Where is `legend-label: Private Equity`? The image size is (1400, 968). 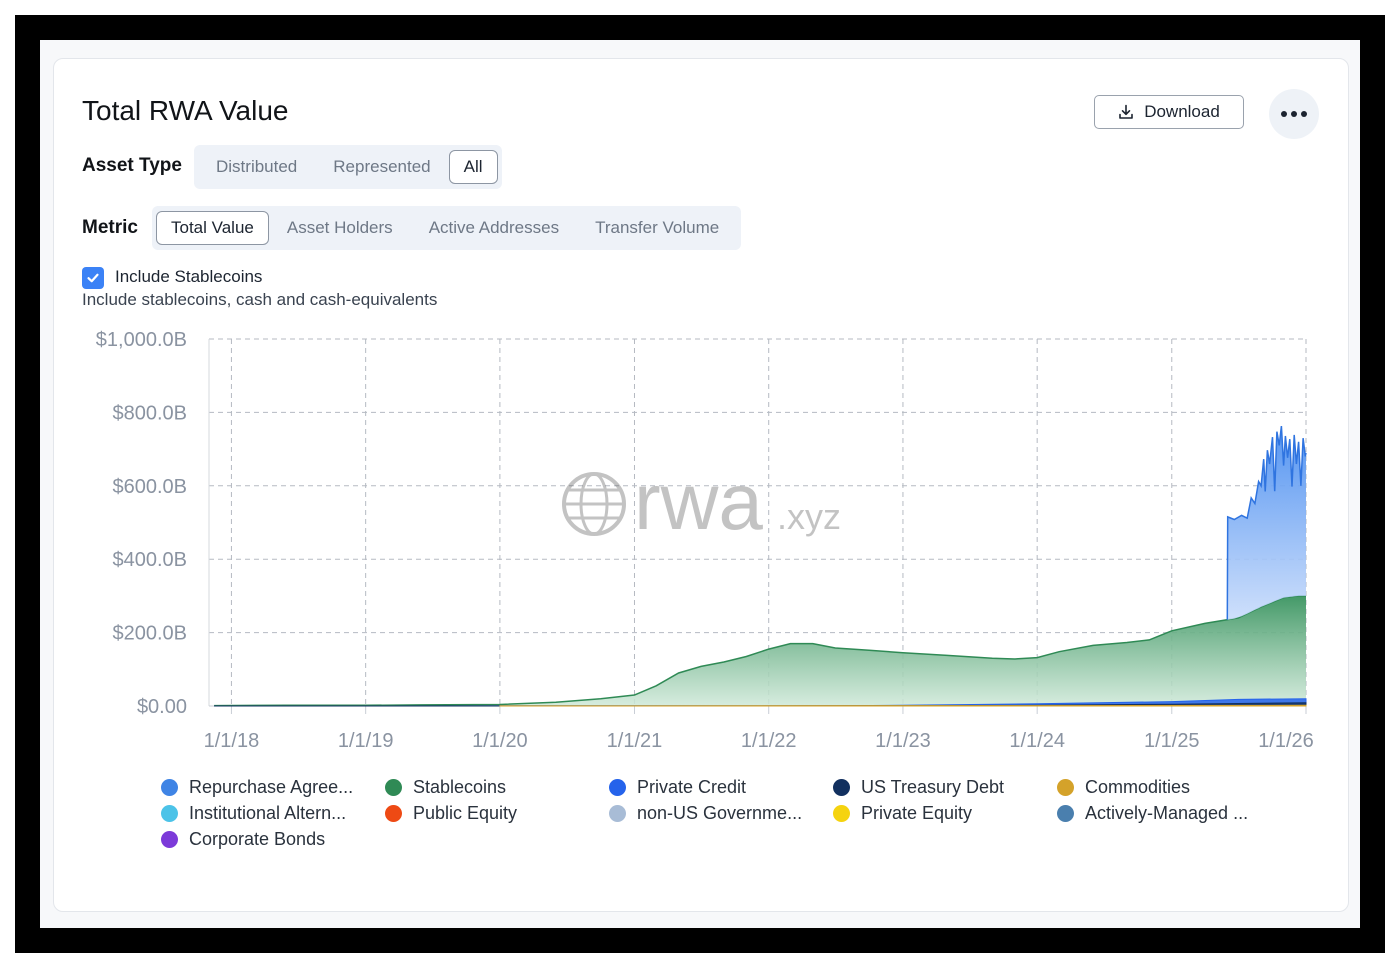
legend-label: Private Equity is located at coordinates (917, 813).